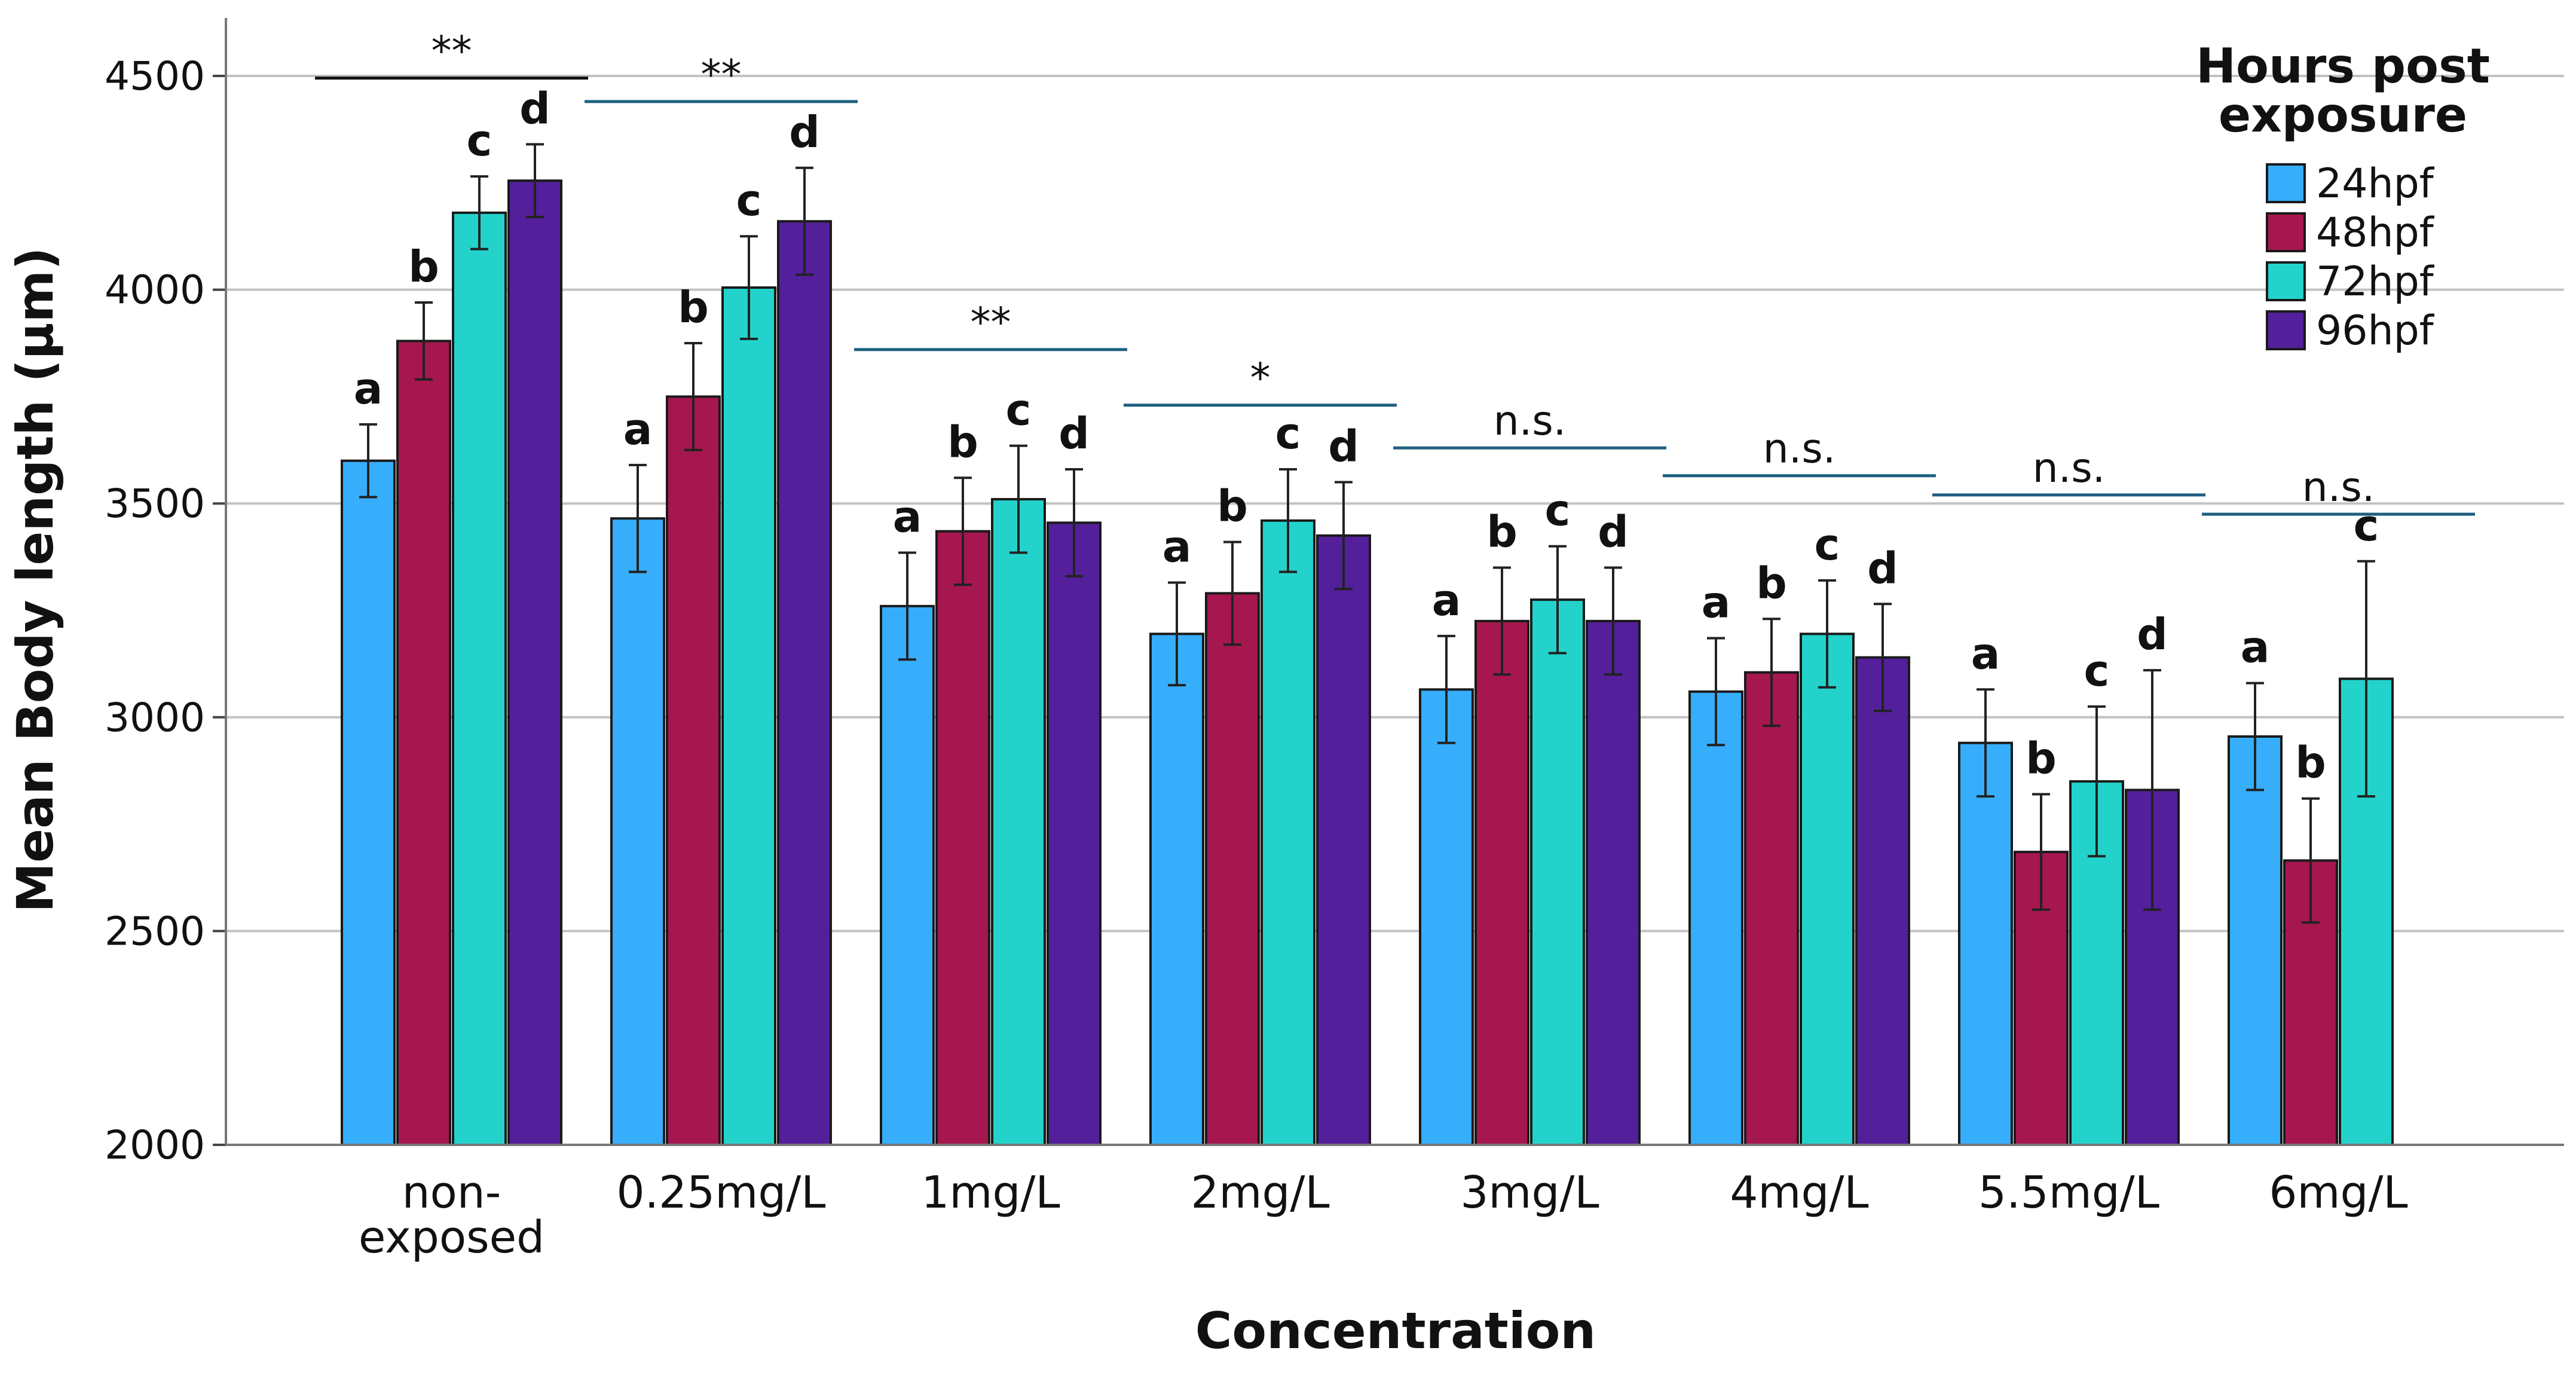  Describe the element at coordinates (2375, 331) in the screenshot. I see `legend-label: 96hpf` at that location.